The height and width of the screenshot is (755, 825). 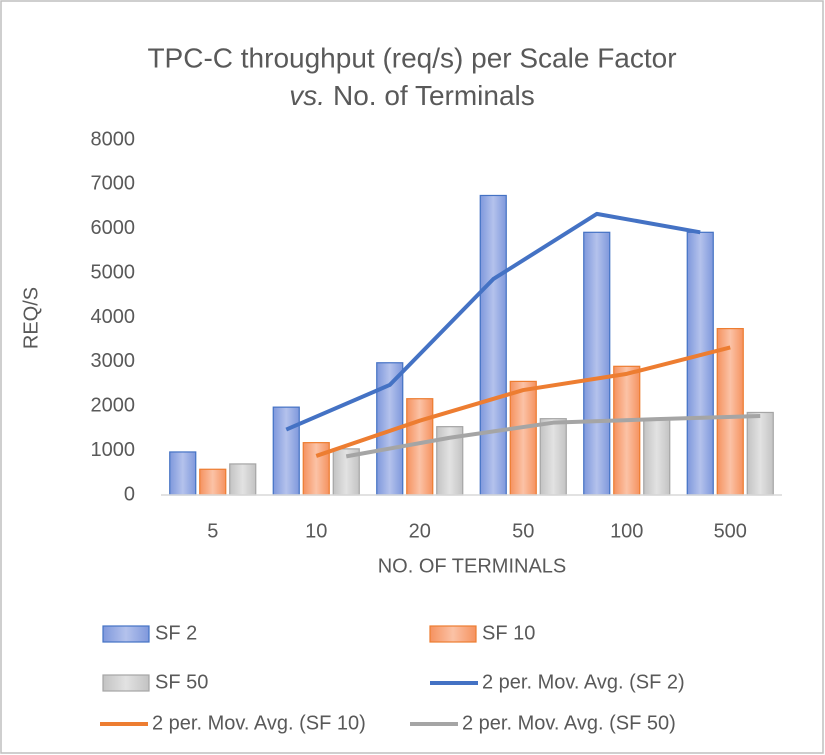 What do you see at coordinates (259, 723) in the screenshot?
I see `legend-label: 2 per. Mov. Avg. (SF 10)` at bounding box center [259, 723].